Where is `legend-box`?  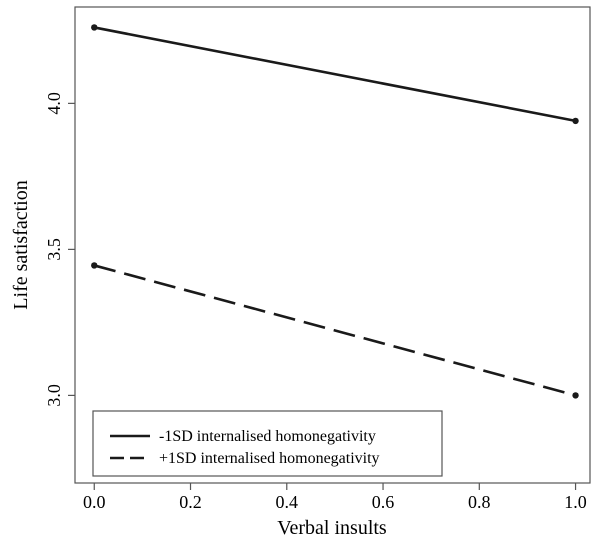
legend-box is located at coordinates (267, 443).